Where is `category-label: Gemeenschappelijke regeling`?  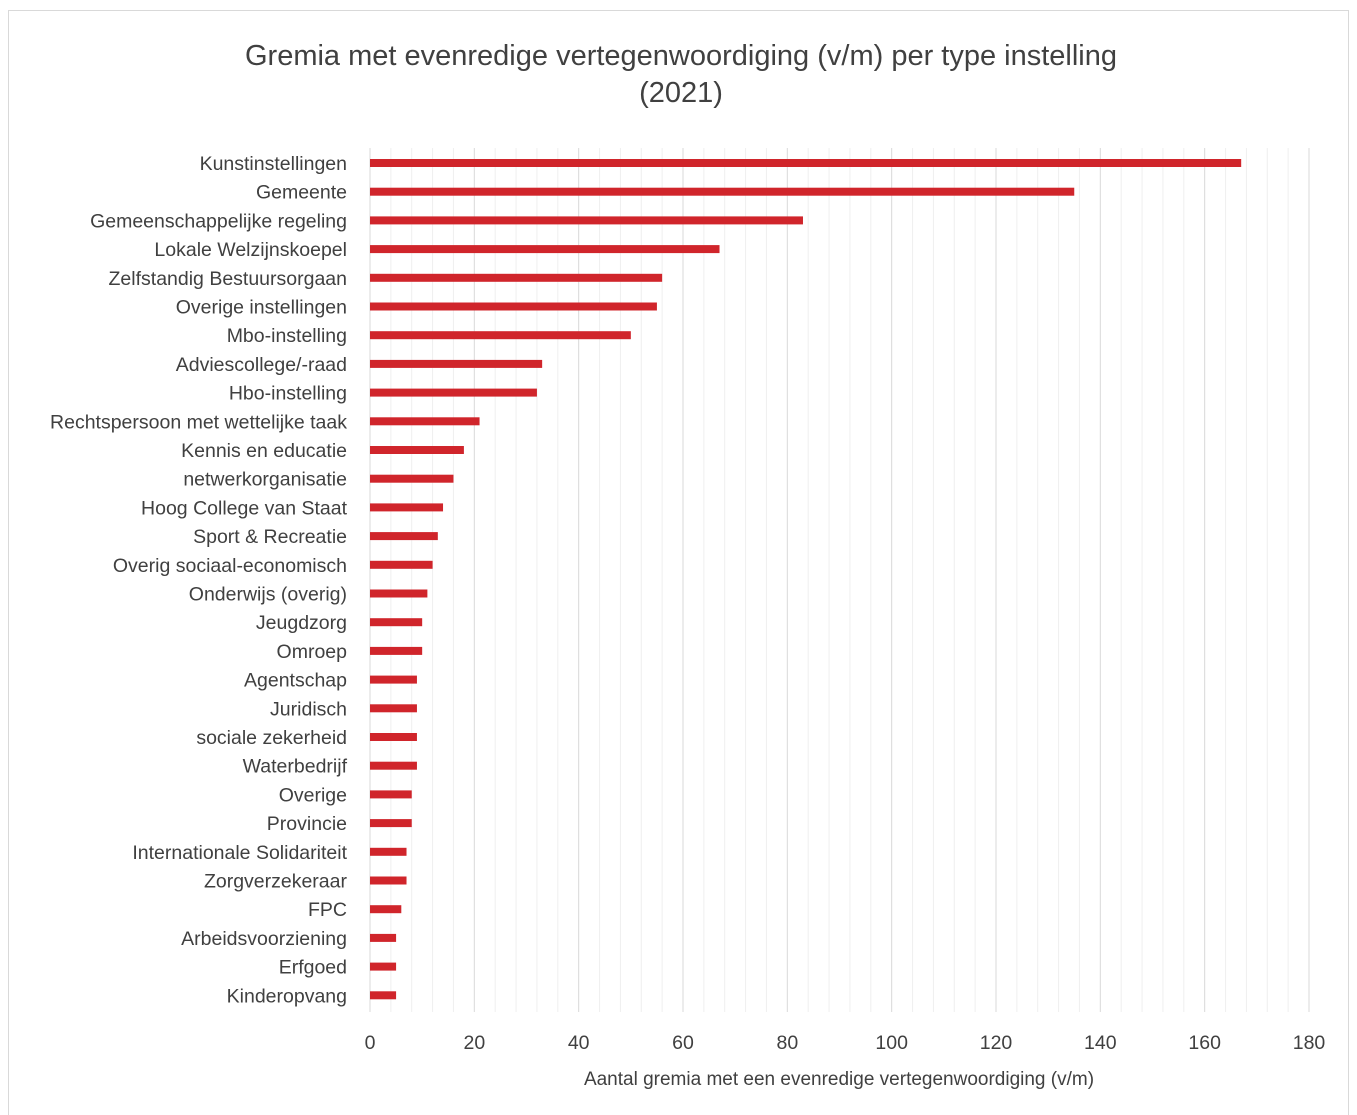
category-label: Gemeenschappelijke regeling is located at coordinates (218, 221).